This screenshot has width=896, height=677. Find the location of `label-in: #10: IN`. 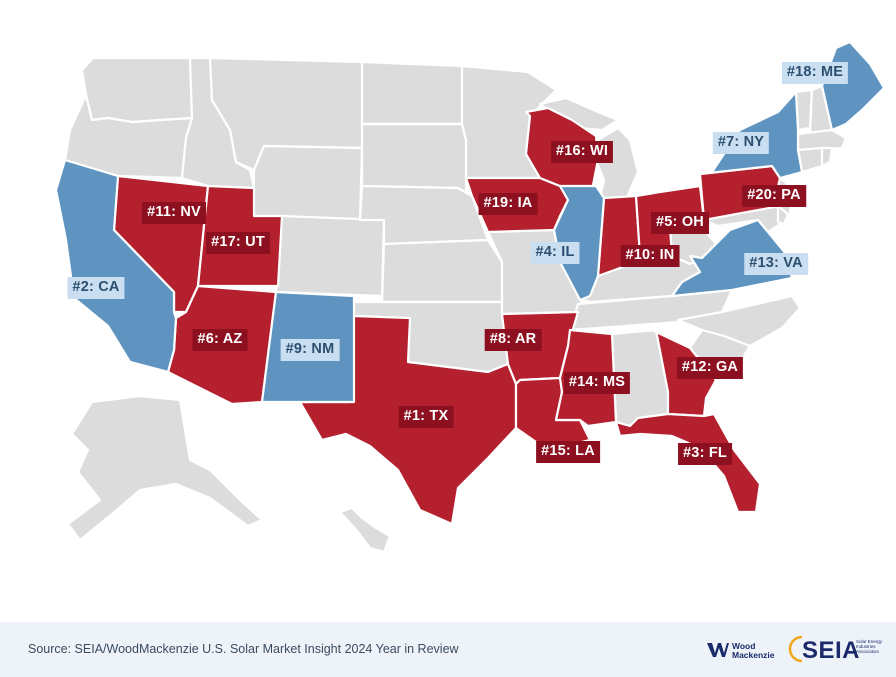

label-in: #10: IN is located at coordinates (650, 256).